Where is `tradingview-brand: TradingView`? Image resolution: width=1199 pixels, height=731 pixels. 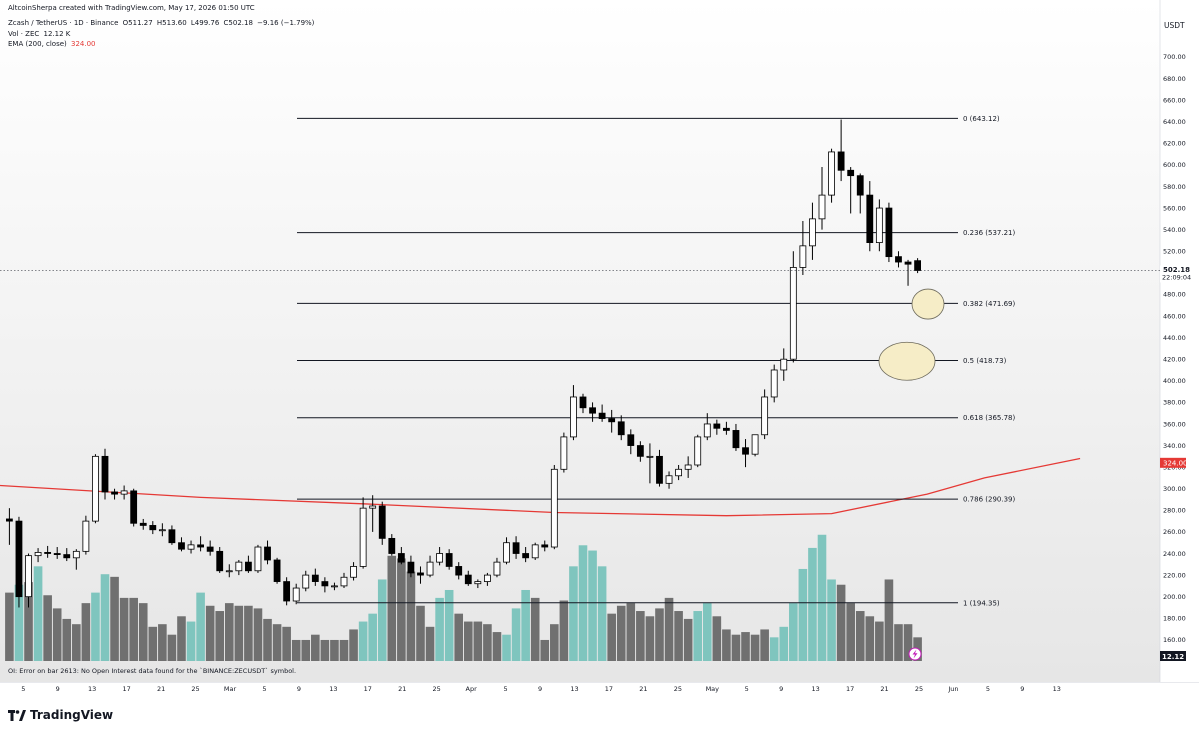
tradingview-brand: TradingView is located at coordinates (72, 715).